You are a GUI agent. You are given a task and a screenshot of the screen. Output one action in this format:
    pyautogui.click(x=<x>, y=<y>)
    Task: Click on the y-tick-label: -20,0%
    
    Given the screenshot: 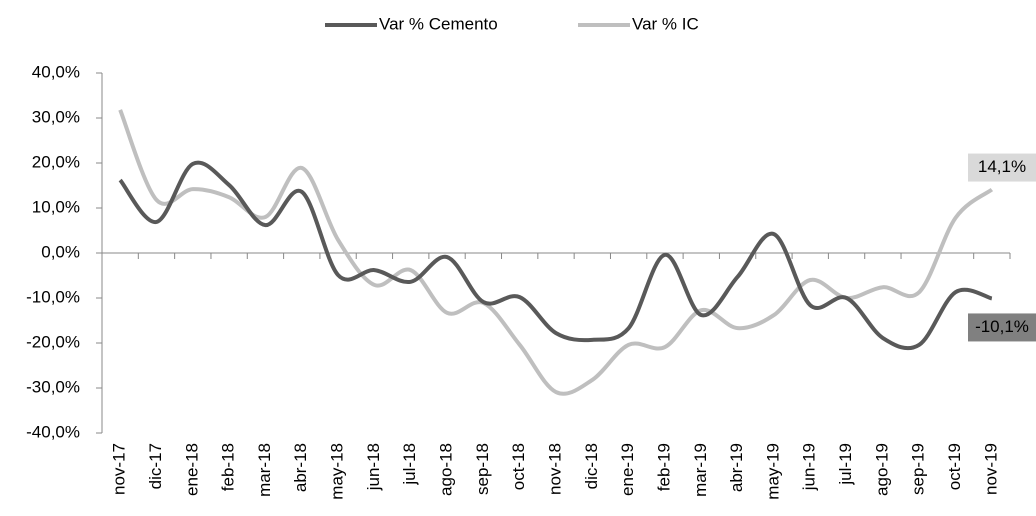 What is the action you would take?
    pyautogui.click(x=53, y=341)
    